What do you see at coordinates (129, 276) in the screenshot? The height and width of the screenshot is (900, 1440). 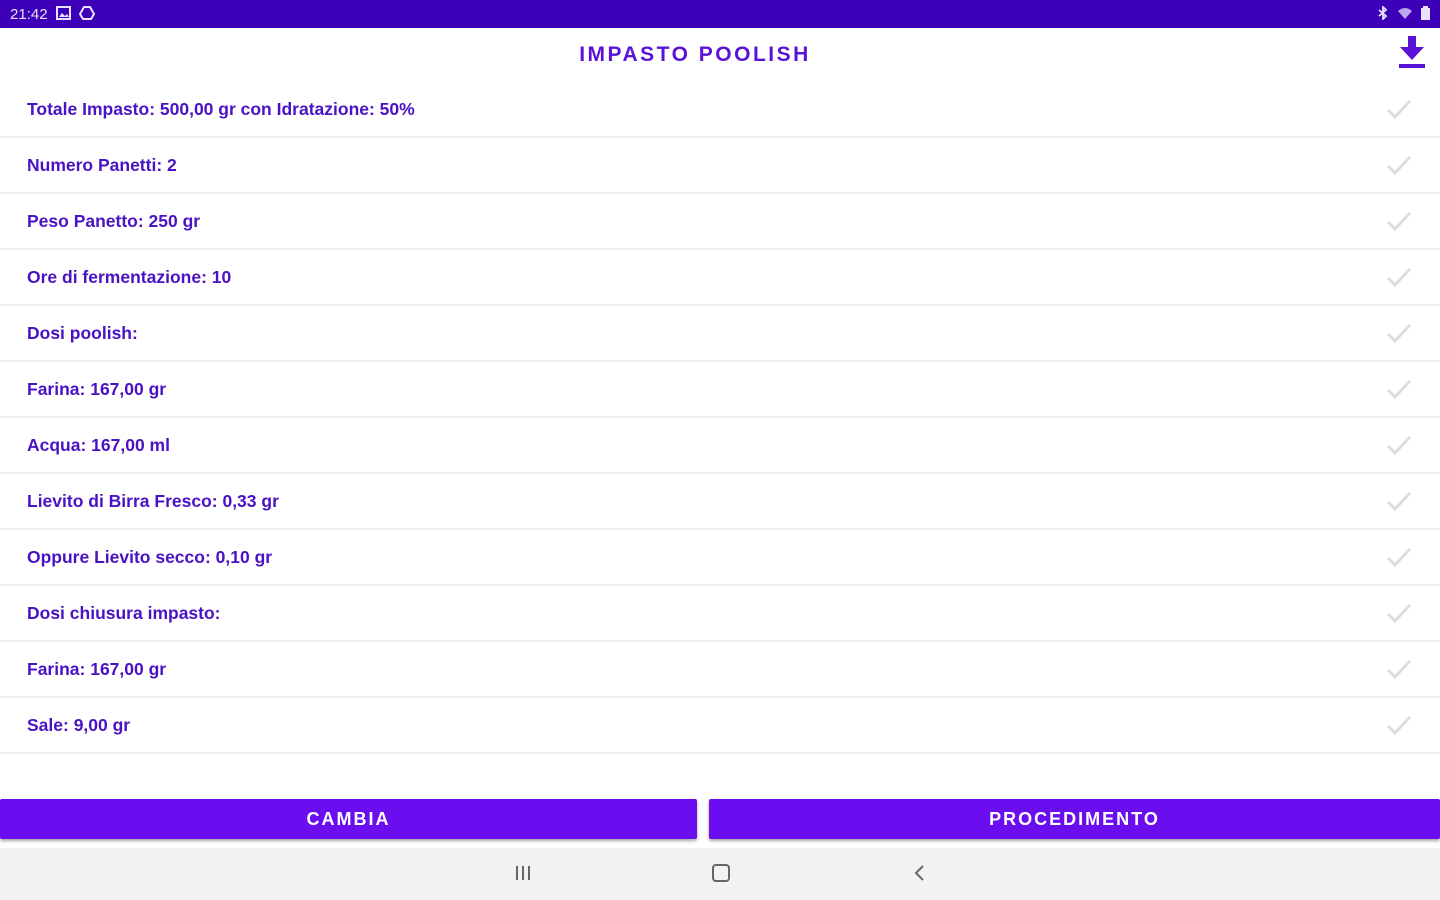 I see `list-item-label: Ore di fermentazione: 10` at bounding box center [129, 276].